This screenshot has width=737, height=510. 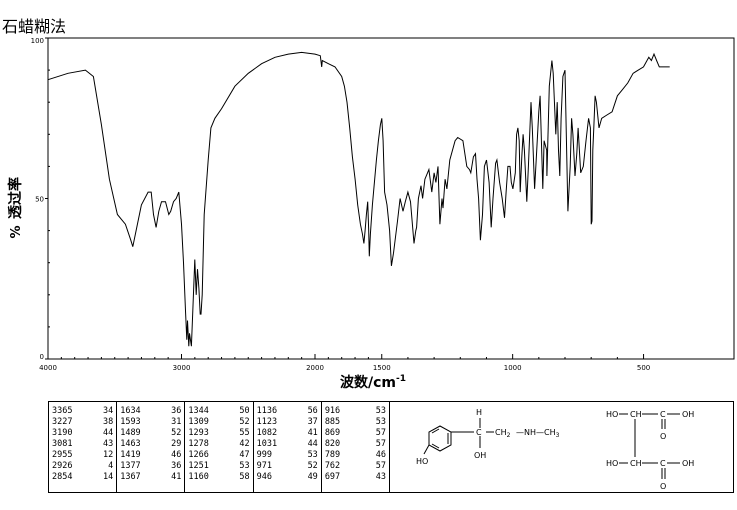 What do you see at coordinates (355, 444) in the screenshot?
I see `peak-row: 820 57` at bounding box center [355, 444].